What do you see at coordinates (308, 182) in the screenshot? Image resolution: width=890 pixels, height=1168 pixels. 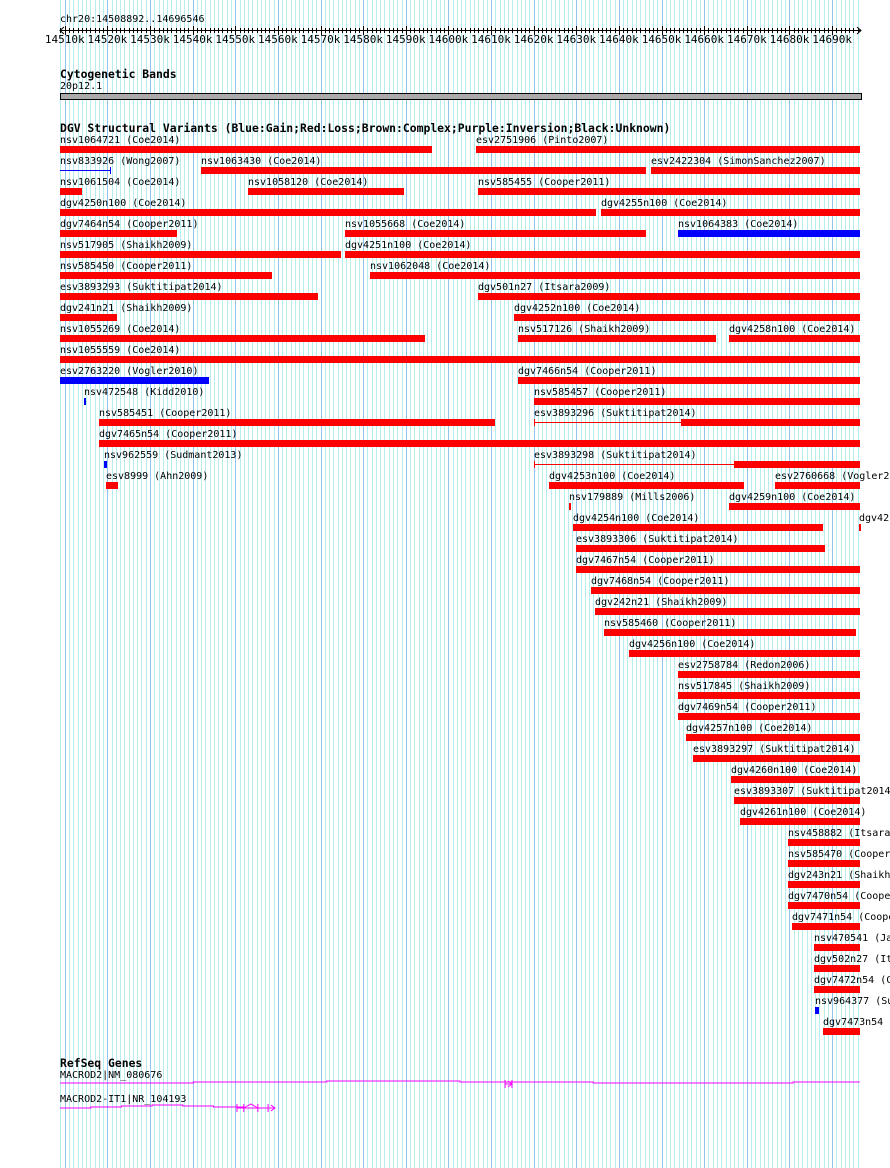 I see `sv-label: nsv1058120 (Coe2014)` at bounding box center [308, 182].